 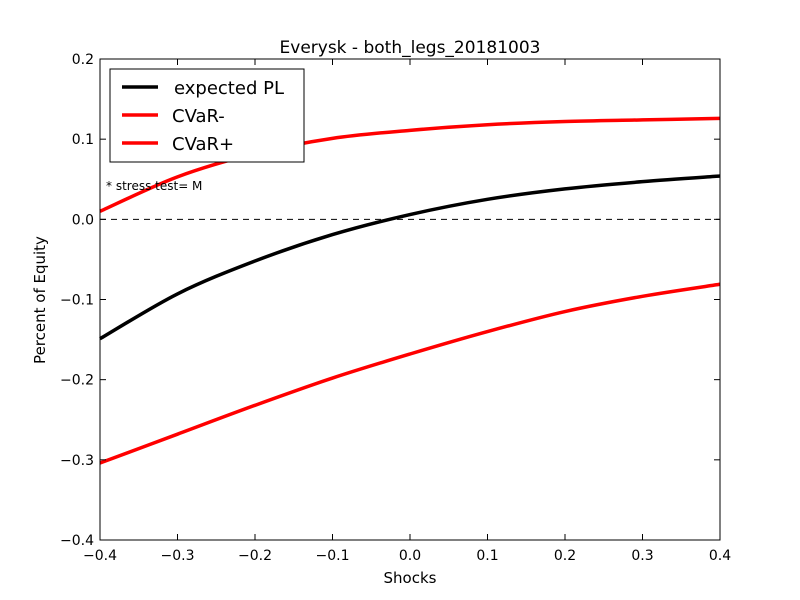 I want to click on x-tick-label: 0.4, so click(x=720, y=556).